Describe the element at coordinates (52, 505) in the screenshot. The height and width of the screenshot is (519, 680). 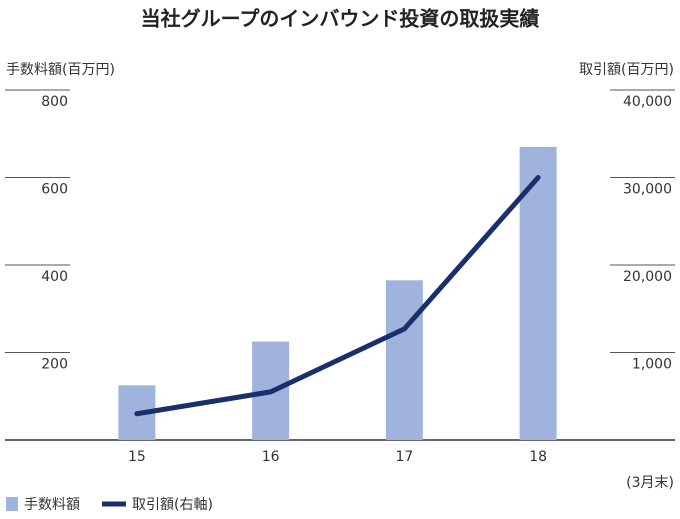
I see `legend-label: 手数料額` at that location.